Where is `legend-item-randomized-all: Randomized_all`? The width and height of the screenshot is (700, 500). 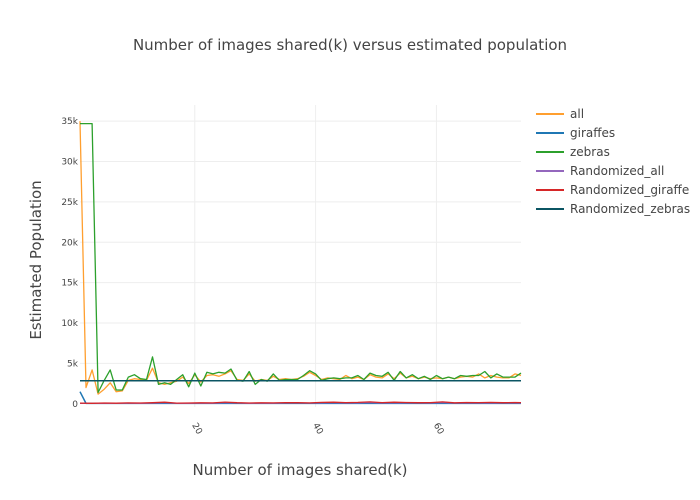 legend-item-randomized-all: Randomized_all is located at coordinates (600, 171).